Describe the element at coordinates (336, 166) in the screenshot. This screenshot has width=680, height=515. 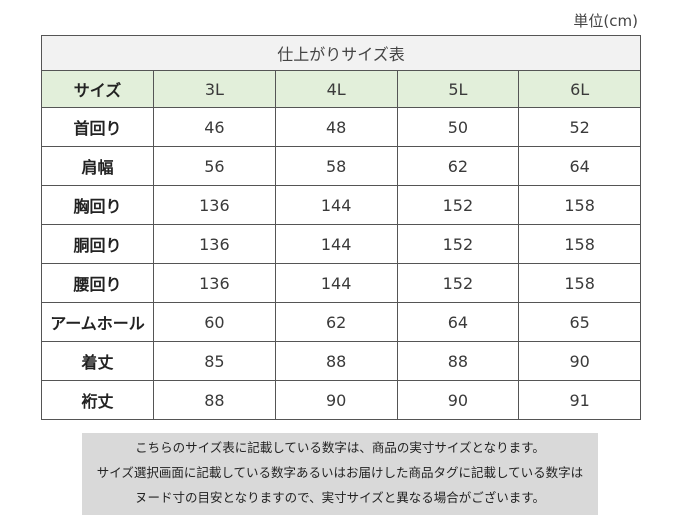
I see `table-cell: 58` at that location.